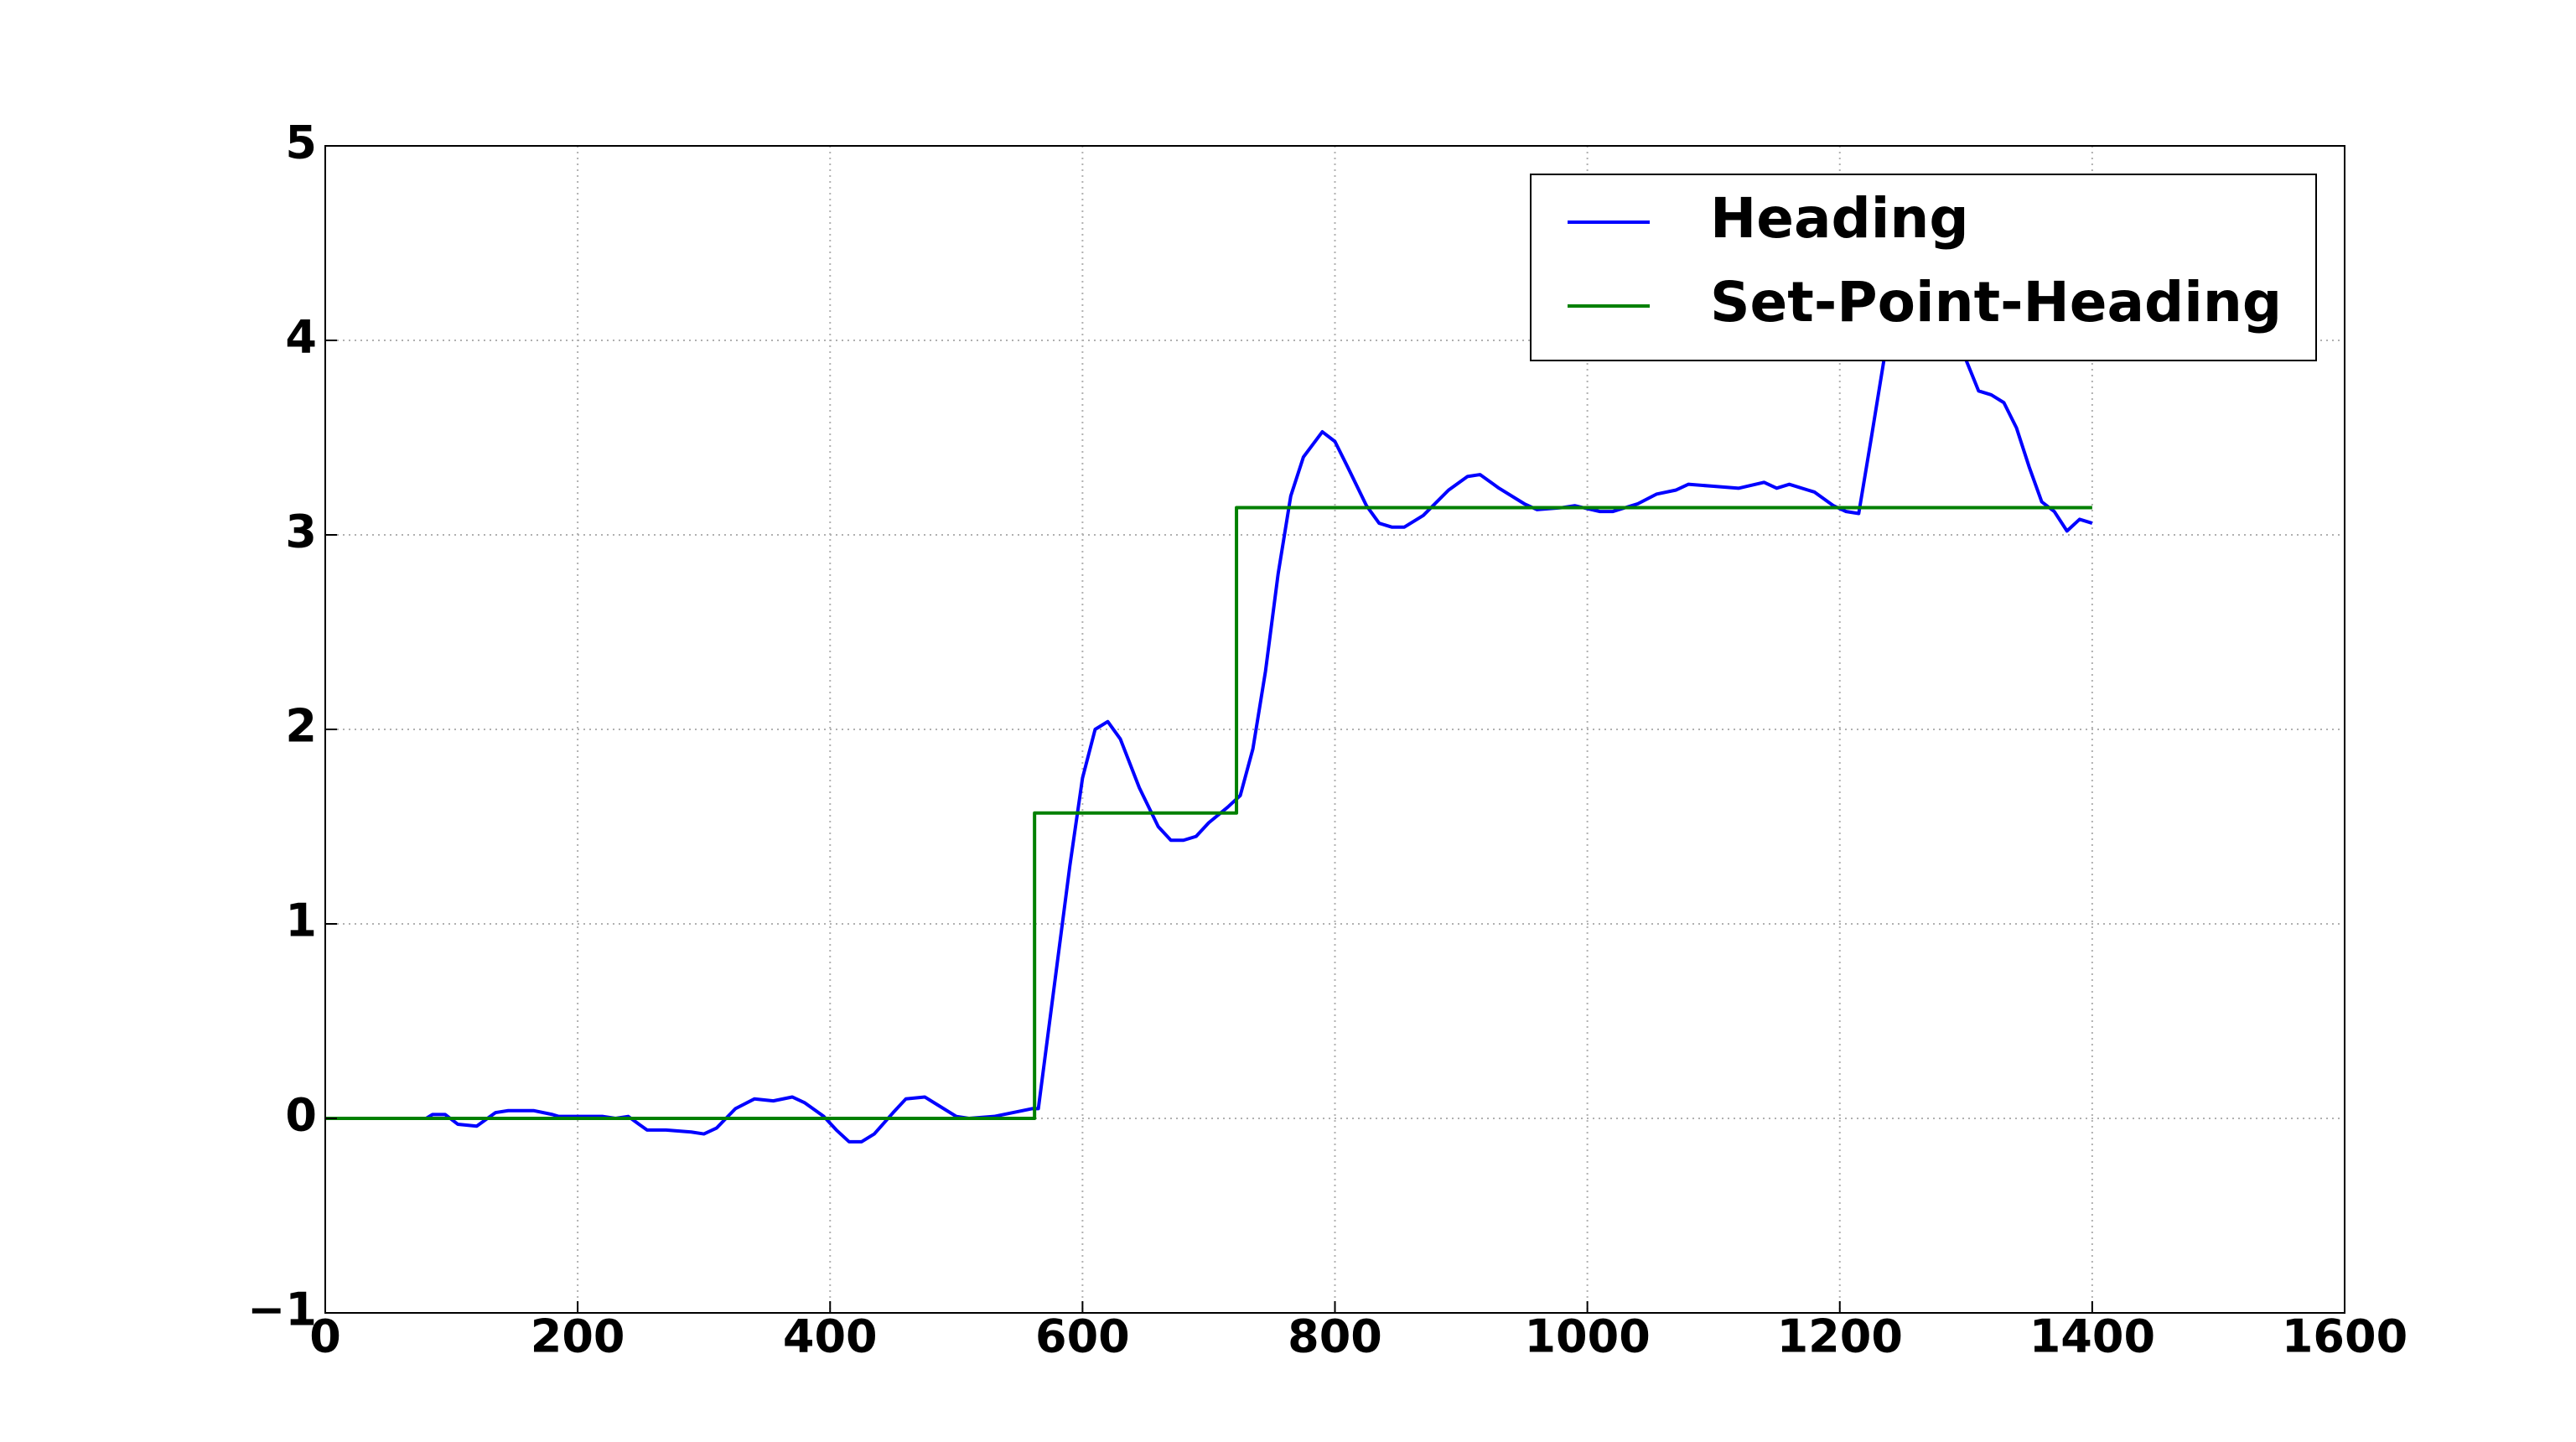  Describe the element at coordinates (282, 1310) in the screenshot. I see `y-tick-label: −1` at that location.